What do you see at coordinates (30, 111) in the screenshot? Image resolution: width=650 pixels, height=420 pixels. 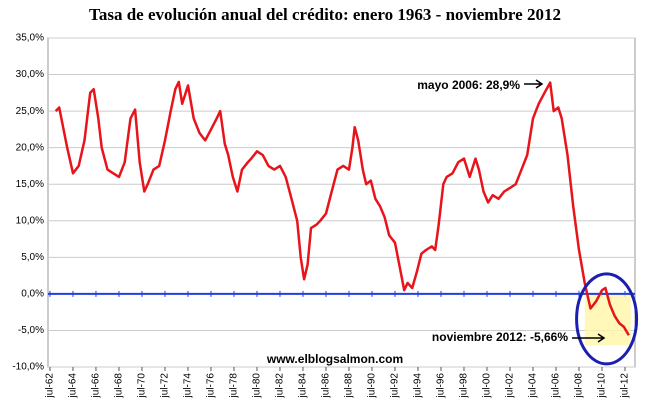 I see `y-tick-label: 25,0%` at bounding box center [30, 111].